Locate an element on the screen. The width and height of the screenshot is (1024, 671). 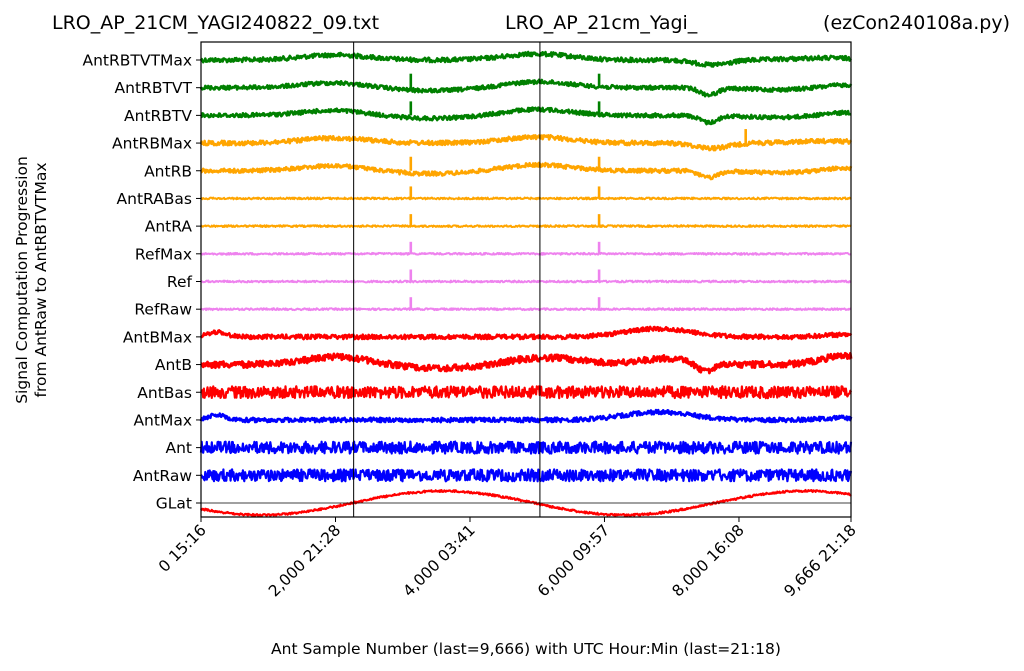
chart-title-center: LRO_AP_21cm_Yagi_ is located at coordinates (601, 23).